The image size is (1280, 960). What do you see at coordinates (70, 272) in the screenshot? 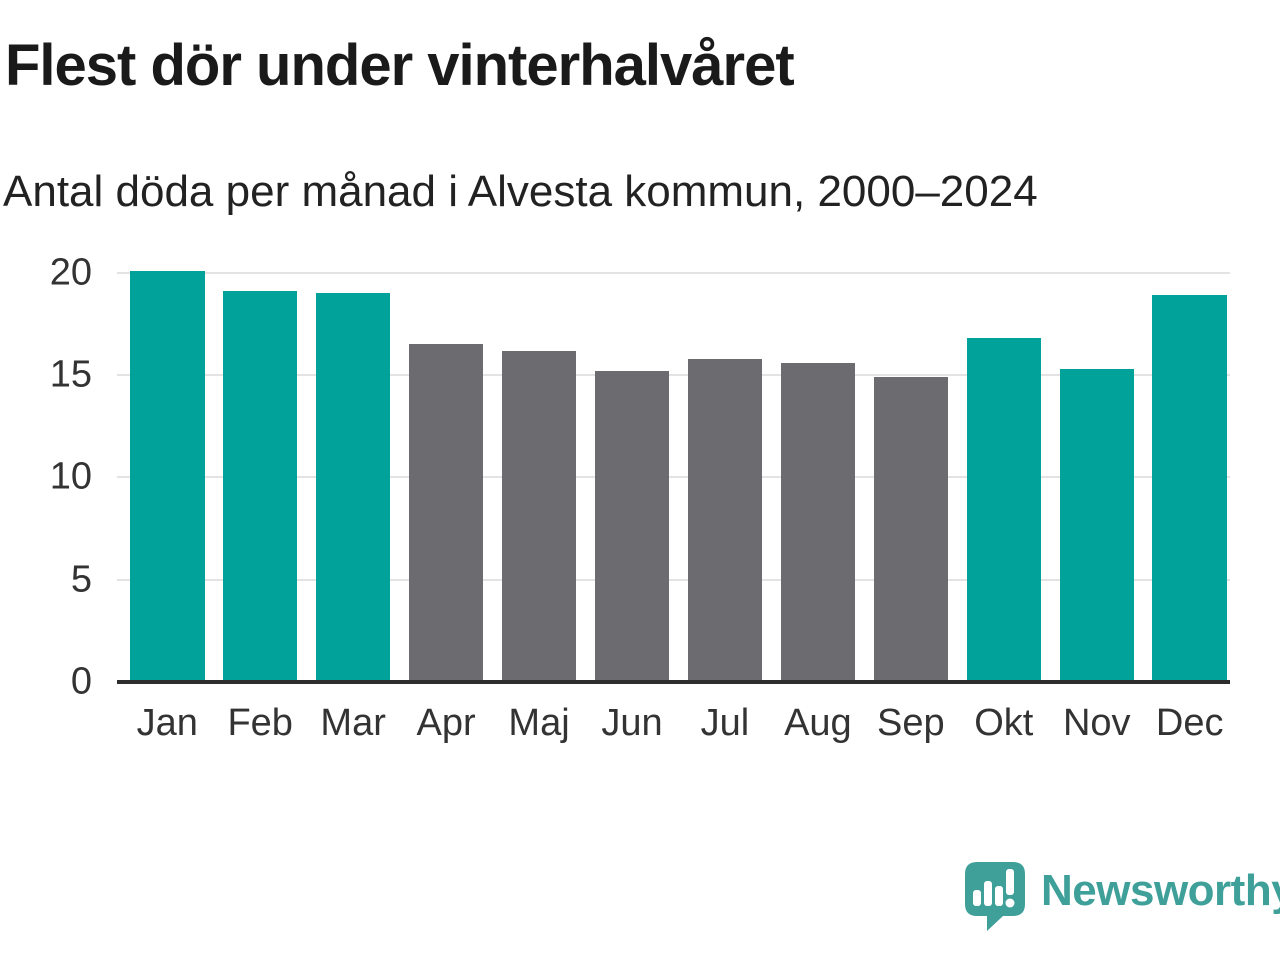
I see `y-tick-label-20: 20` at bounding box center [70, 272].